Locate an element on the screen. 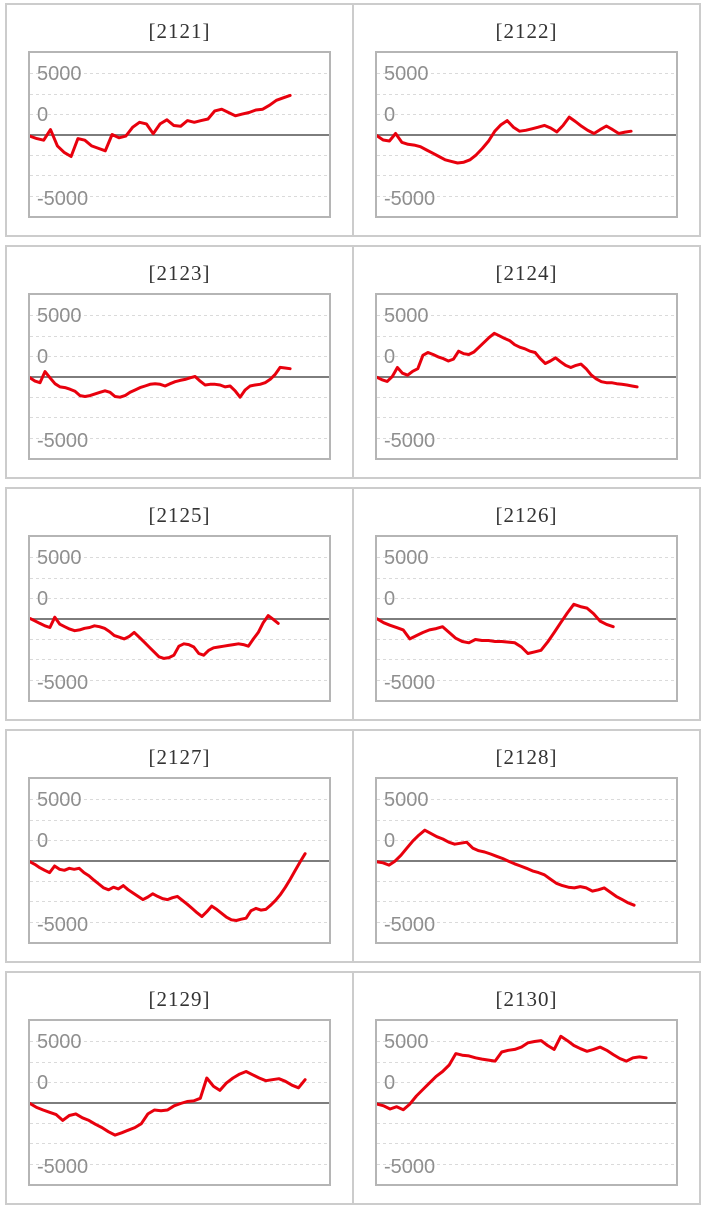 The image size is (705, 1213). chart-title: [2124] is located at coordinates (526, 273).